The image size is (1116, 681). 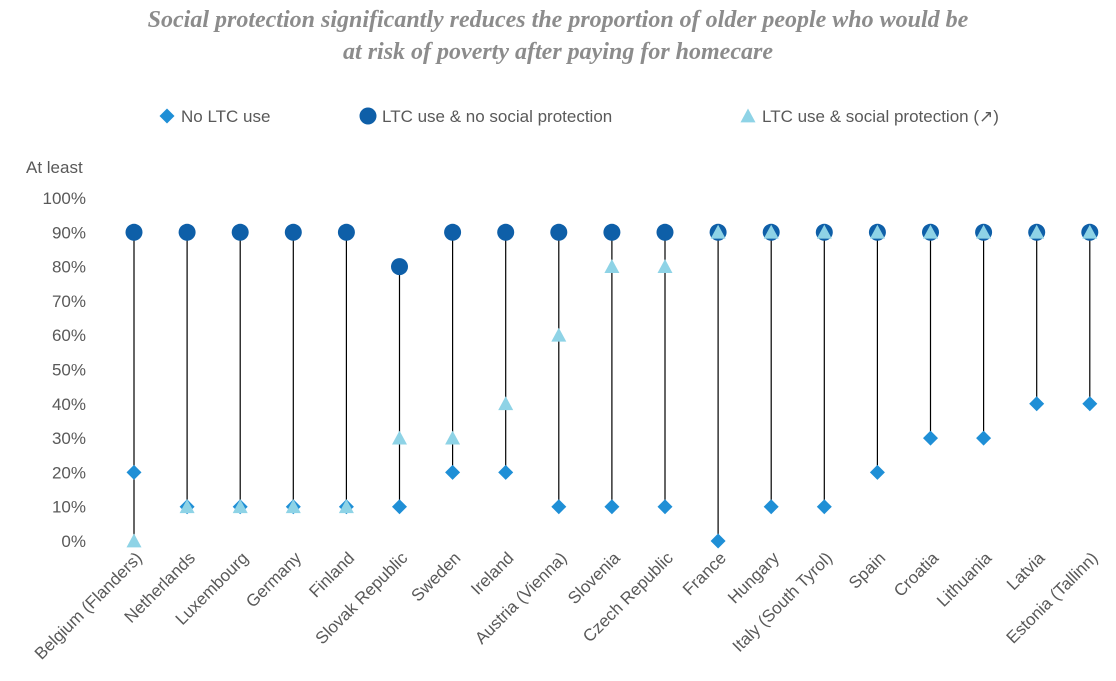 I want to click on point-ltc-use-social-protection-luxembourg, so click(x=240, y=506).